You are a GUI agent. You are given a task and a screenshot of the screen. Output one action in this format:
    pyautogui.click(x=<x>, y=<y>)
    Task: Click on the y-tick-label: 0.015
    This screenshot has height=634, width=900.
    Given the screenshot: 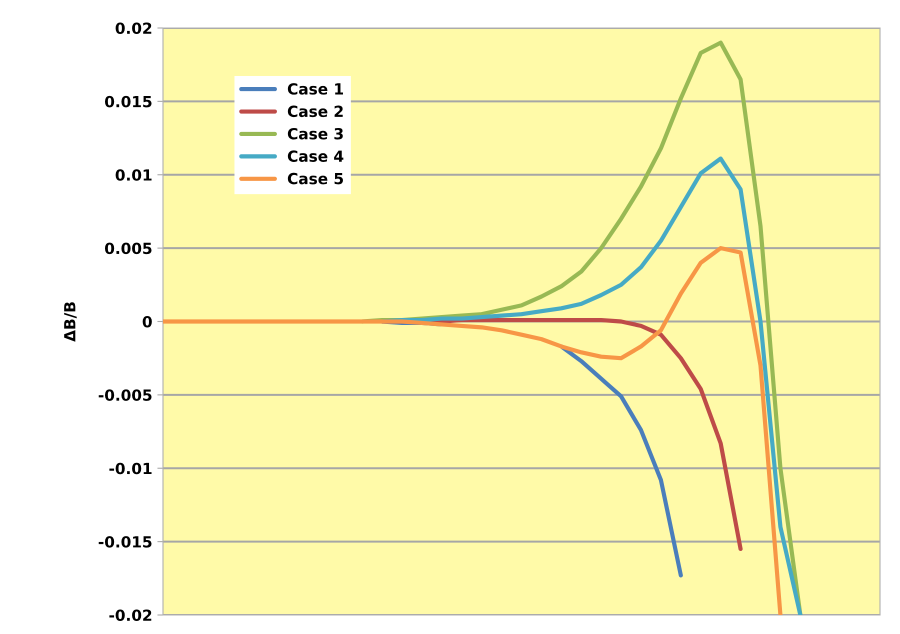 What is the action you would take?
    pyautogui.click(x=128, y=102)
    